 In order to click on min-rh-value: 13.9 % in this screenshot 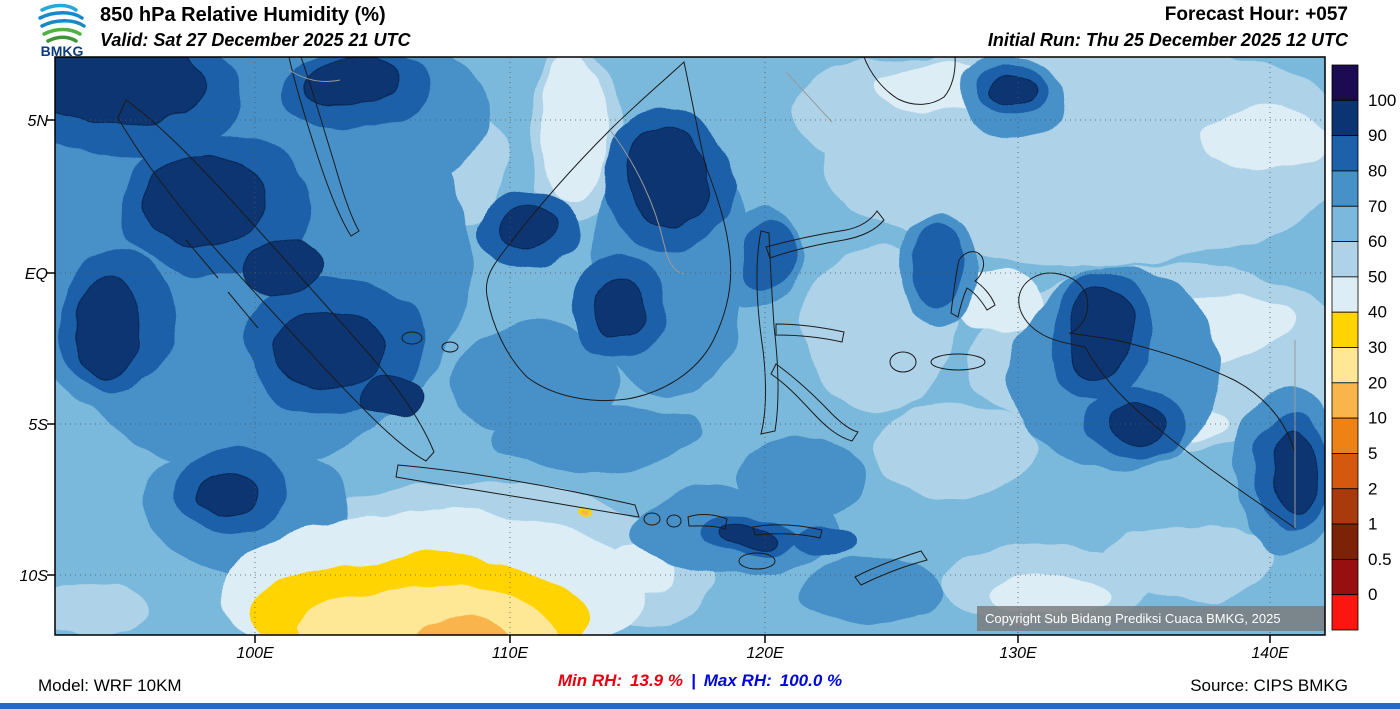, I will do `click(656, 680)`.